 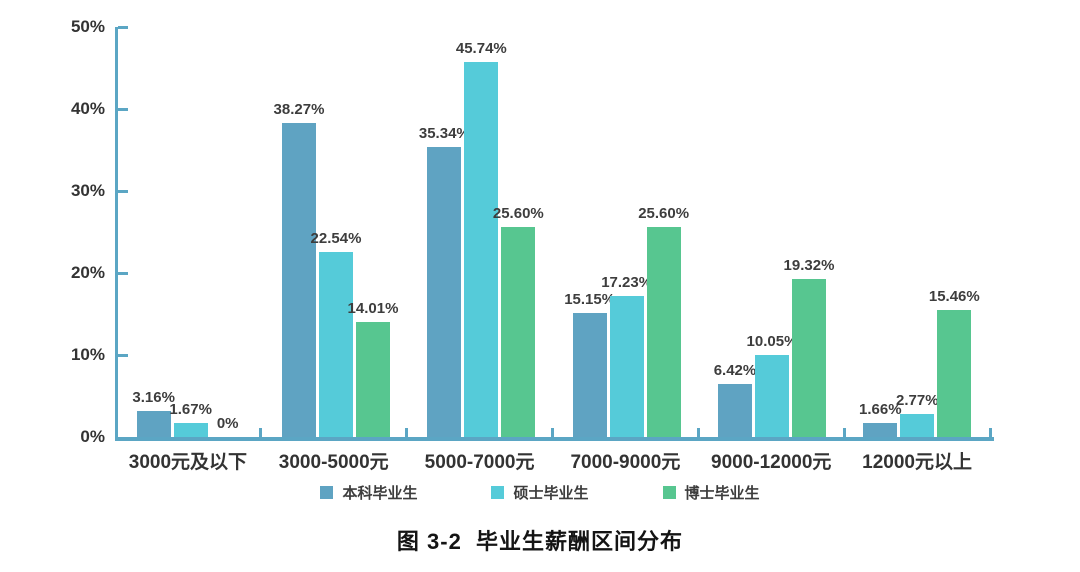 I want to click on bar-value-label: 35.34%, so click(x=444, y=134).